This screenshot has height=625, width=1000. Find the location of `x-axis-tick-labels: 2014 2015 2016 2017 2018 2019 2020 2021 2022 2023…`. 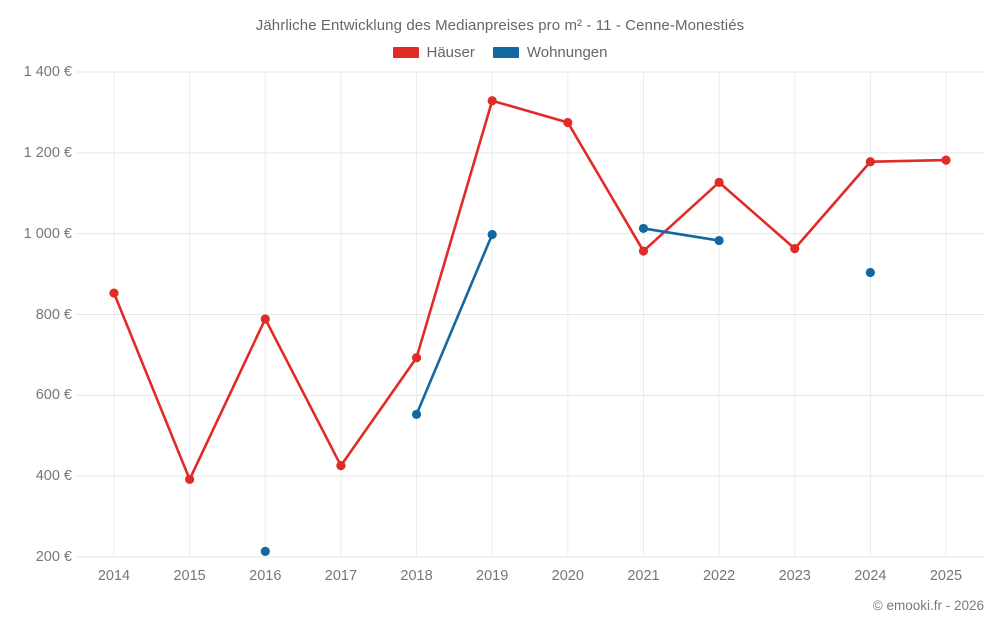

x-axis-tick-labels: 2014 2015 2016 2017 2018 2019 2020 2021 2022 2023… is located at coordinates (530, 579).